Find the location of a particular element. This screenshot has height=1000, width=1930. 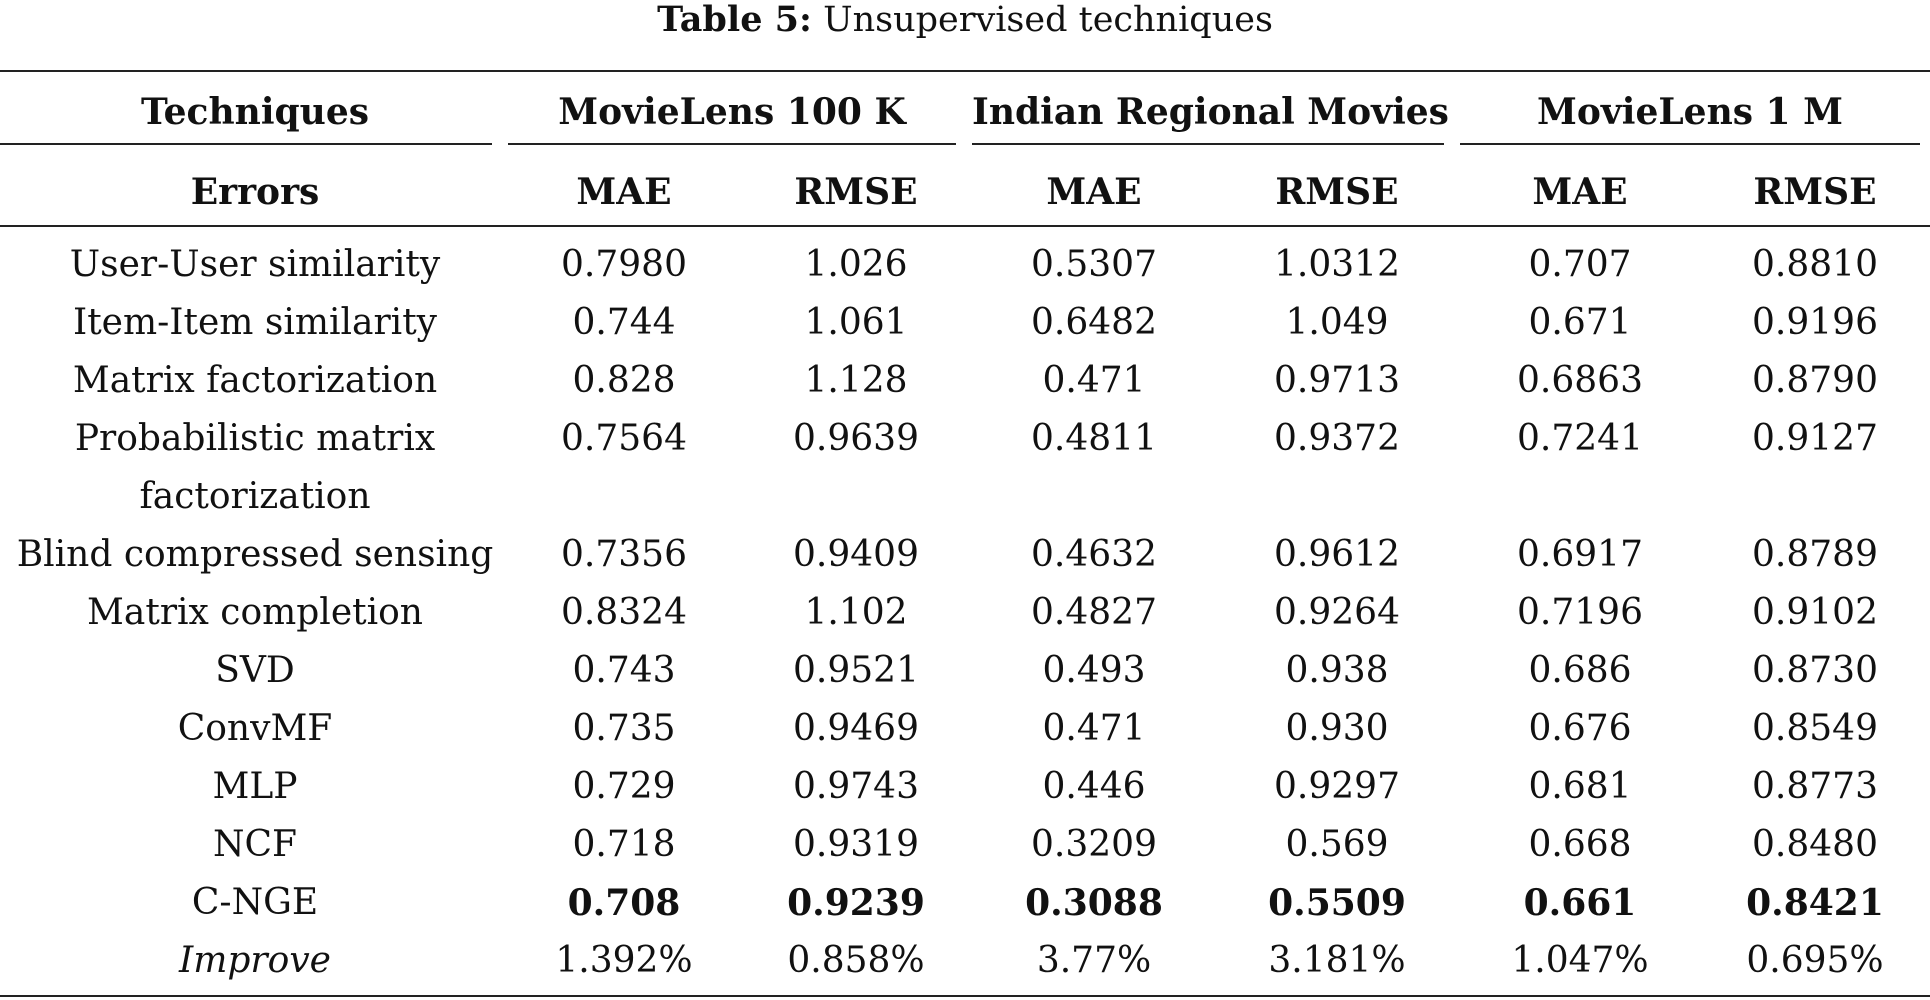

value-cell: 3.181% is located at coordinates (1337, 960).